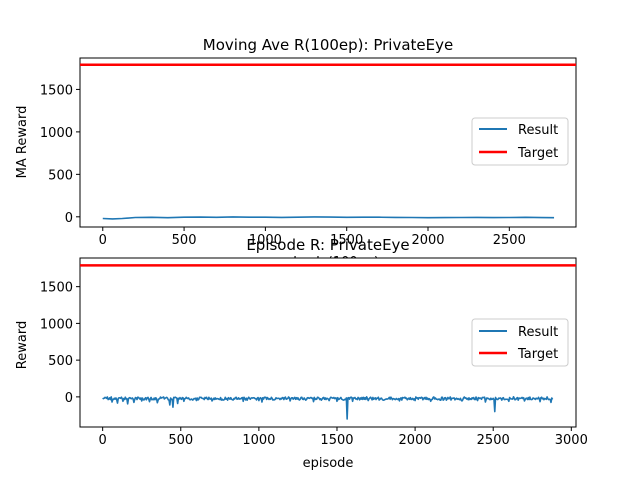 The image size is (640, 480). I want to click on top-chart-title: Moving Ave R(100ep): PrivateEye, so click(328, 45).